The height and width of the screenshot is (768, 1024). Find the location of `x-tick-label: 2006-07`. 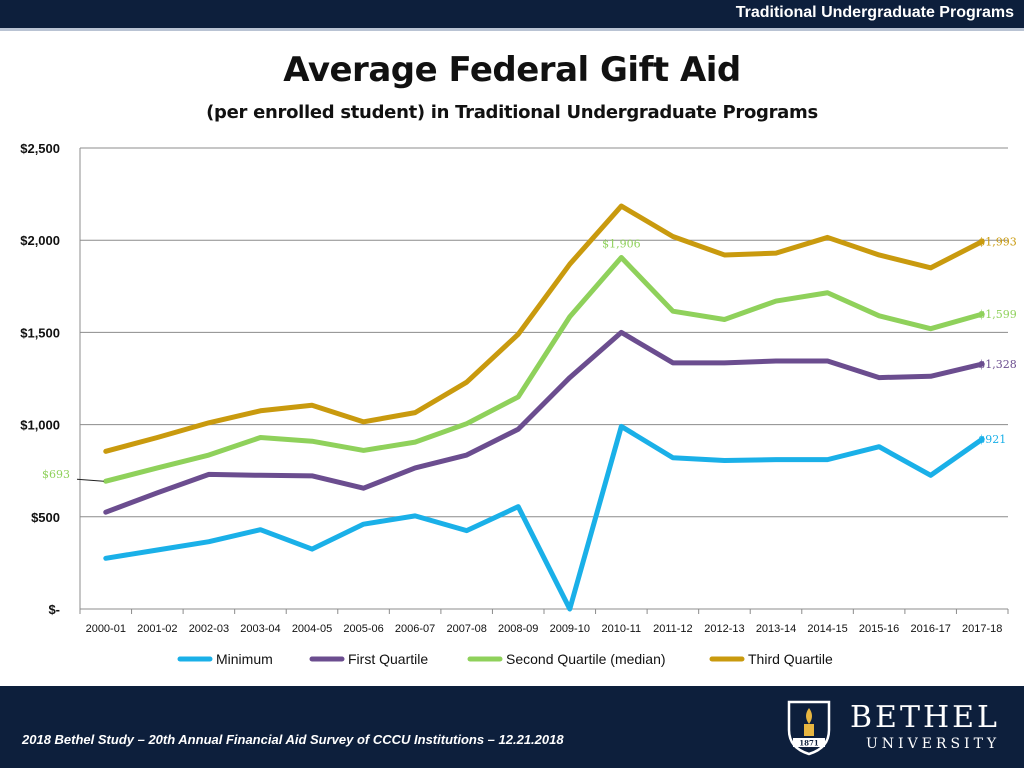

x-tick-label: 2006-07 is located at coordinates (415, 629).